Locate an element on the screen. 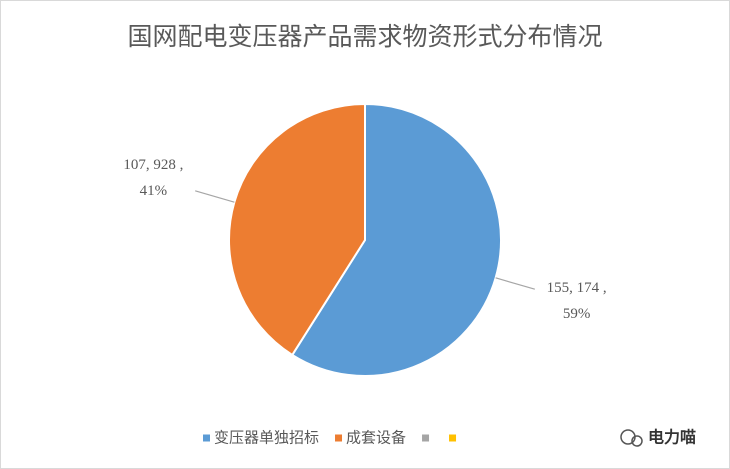 Image resolution: width=730 pixels, height=469 pixels. legend-label: 变压器单独招标 is located at coordinates (266, 438).